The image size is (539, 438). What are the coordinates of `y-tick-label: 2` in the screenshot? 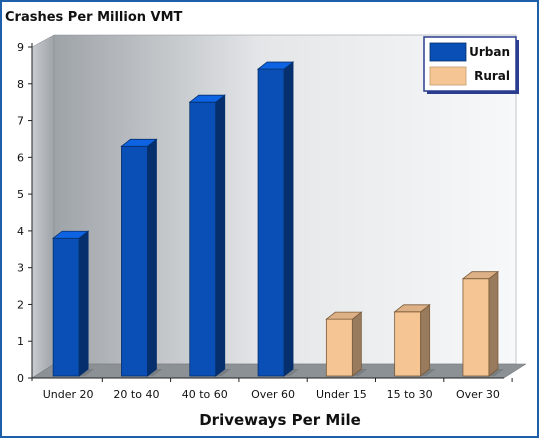 It's located at (20, 304).